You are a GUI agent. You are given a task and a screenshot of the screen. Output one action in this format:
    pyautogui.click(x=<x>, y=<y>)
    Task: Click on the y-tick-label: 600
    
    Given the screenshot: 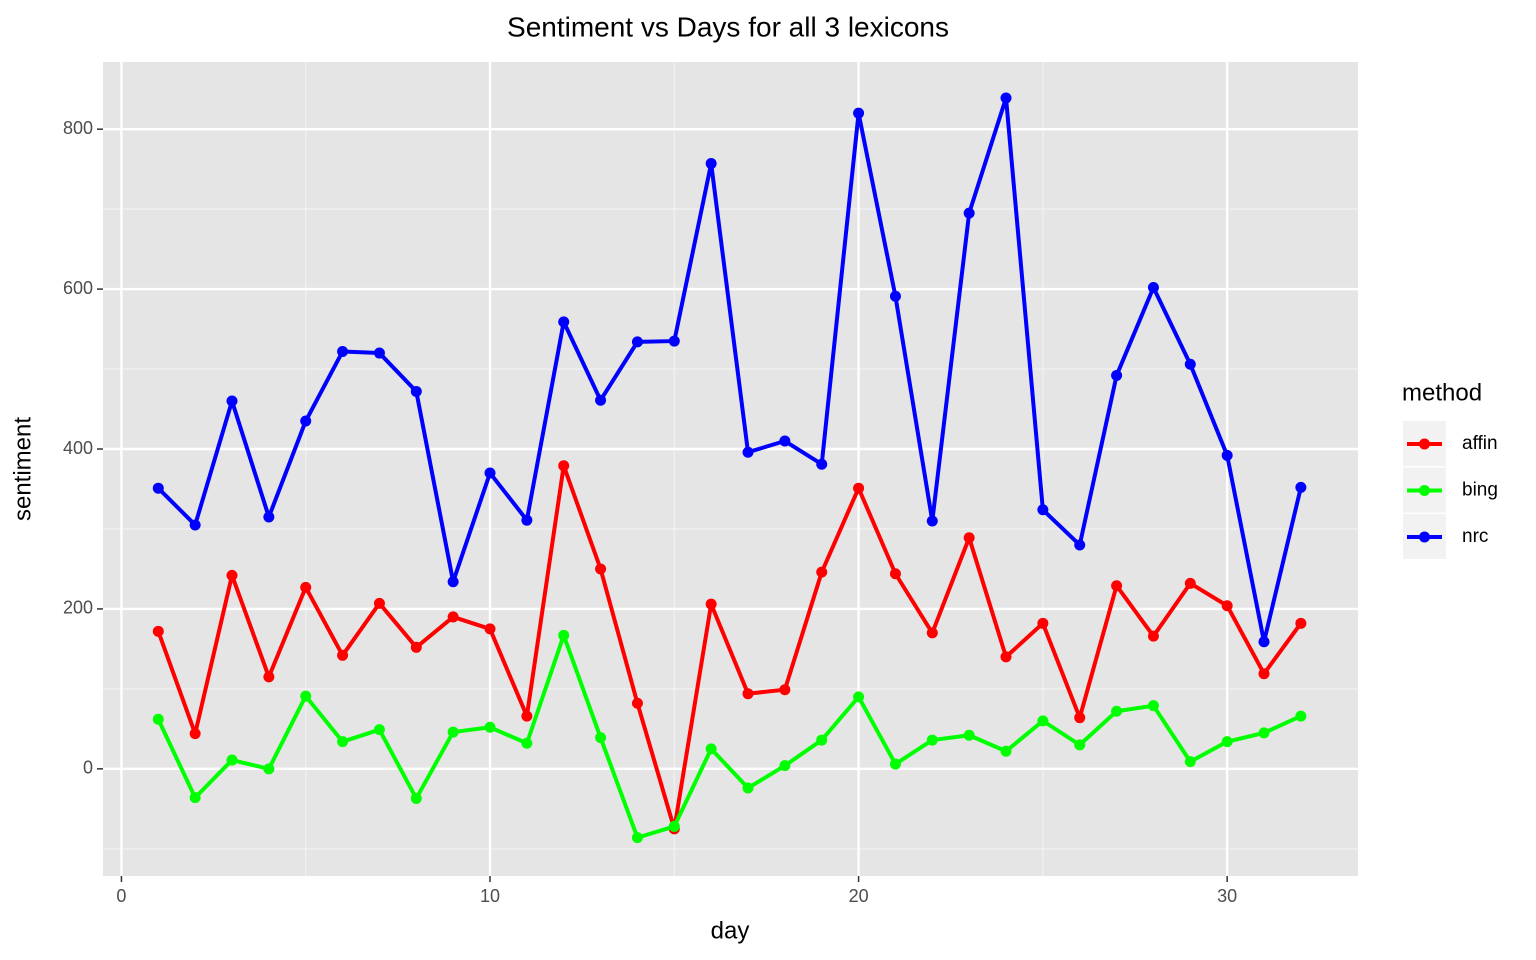 What is the action you would take?
    pyautogui.click(x=78, y=288)
    